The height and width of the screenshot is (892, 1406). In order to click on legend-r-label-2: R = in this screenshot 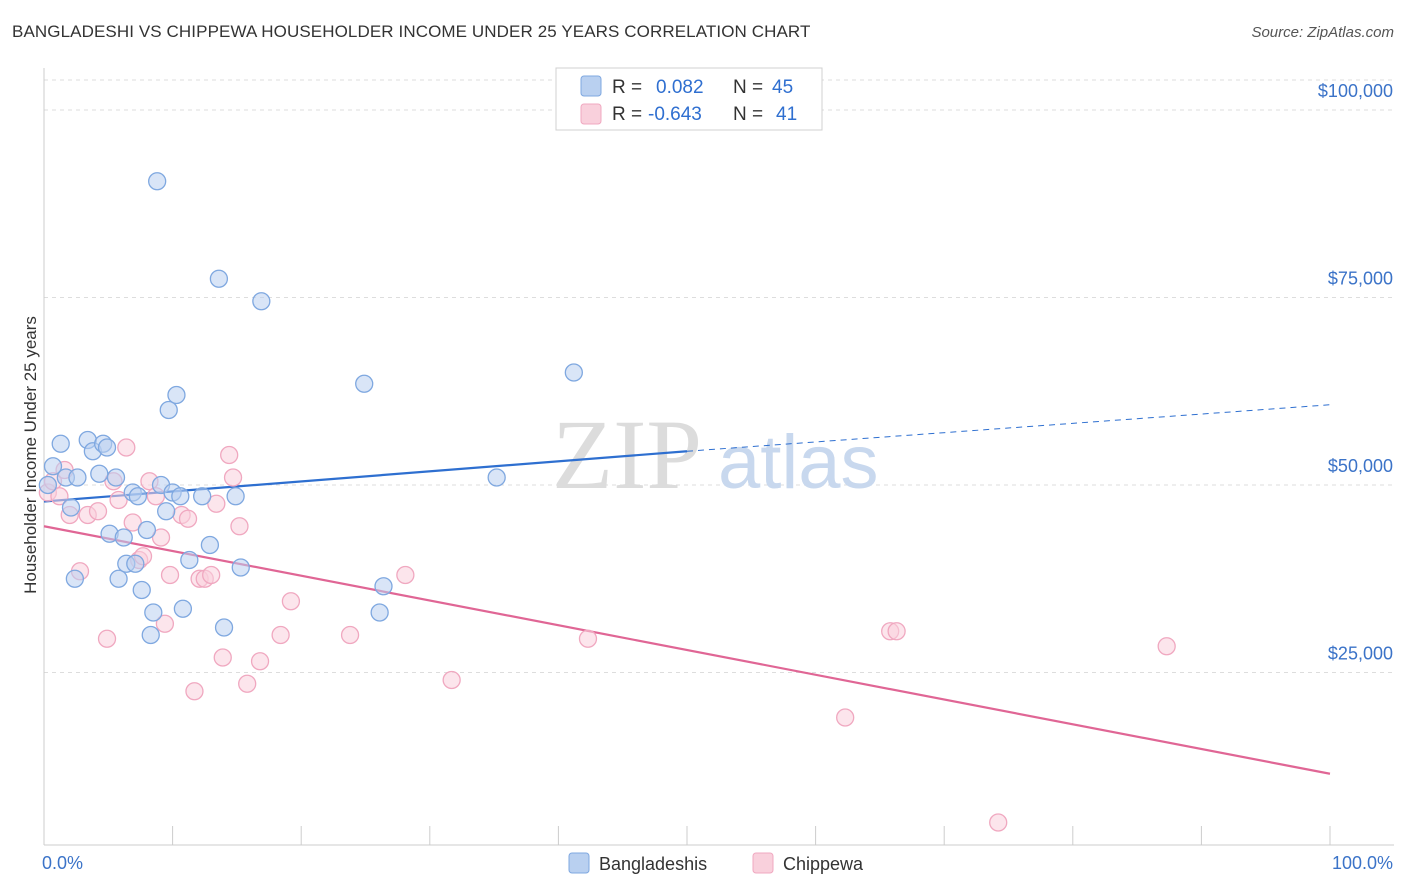, I will do `click(627, 114)`.